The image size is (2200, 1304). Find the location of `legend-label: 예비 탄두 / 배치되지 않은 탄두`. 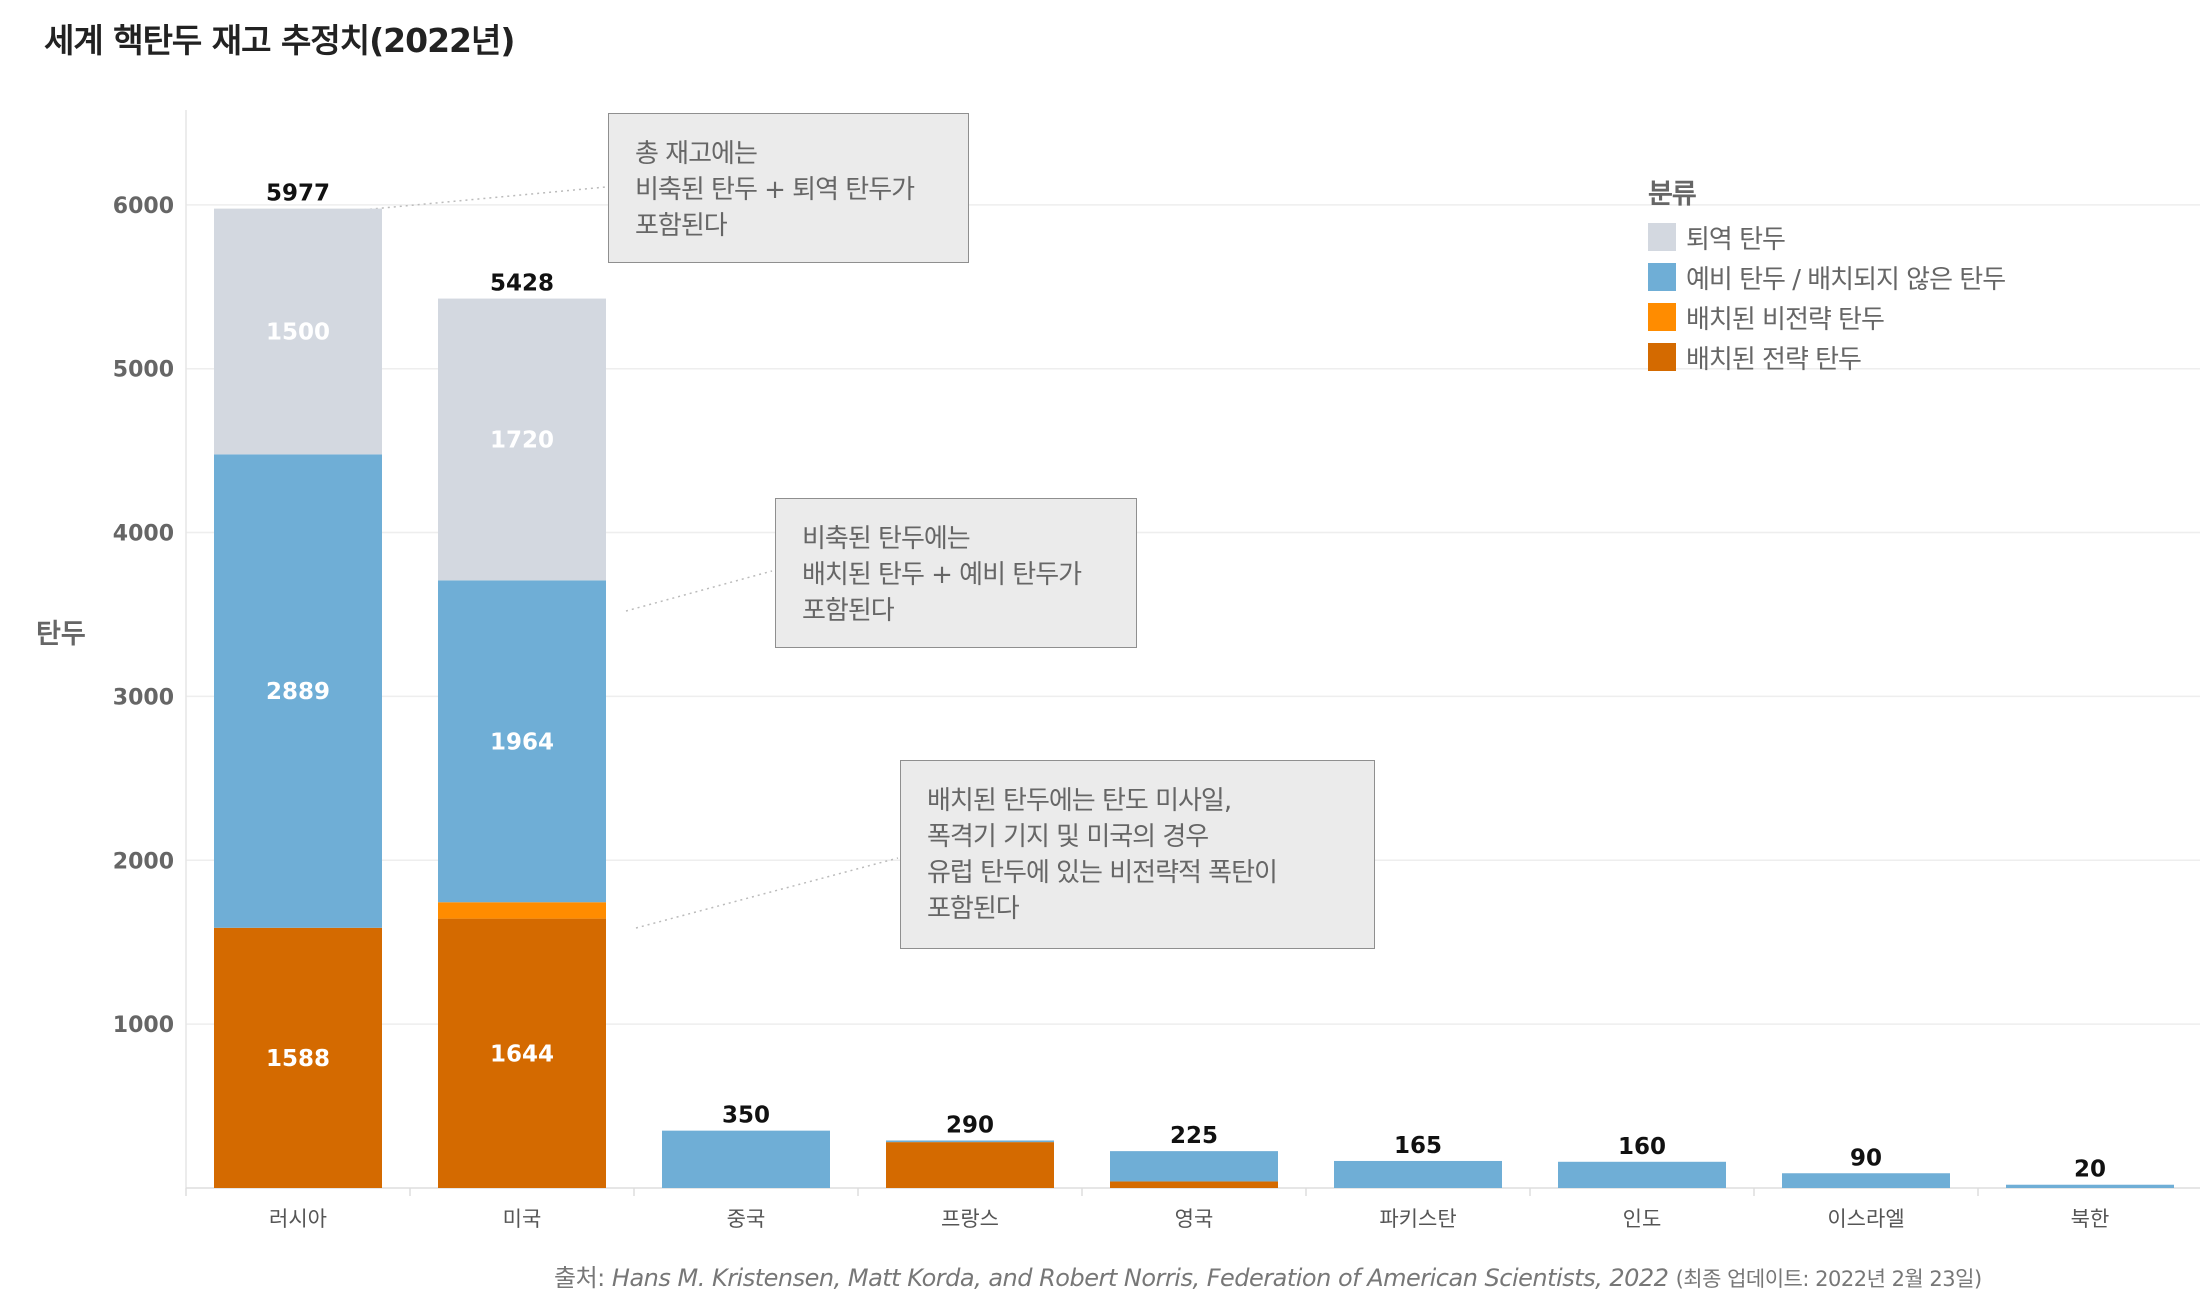

legend-label: 예비 탄두 / 배치되지 않은 탄두 is located at coordinates (1846, 279).